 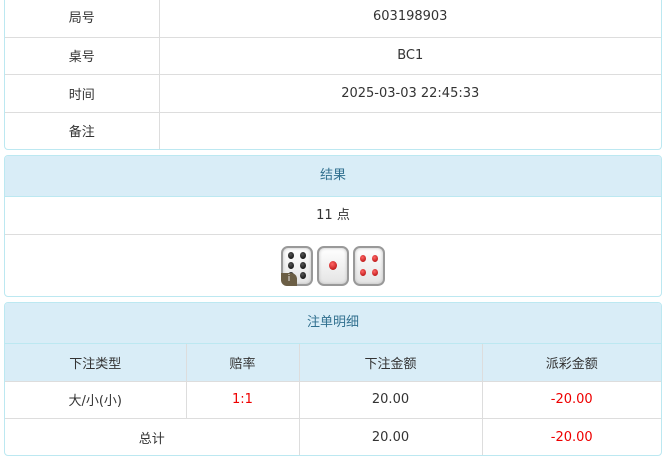 I want to click on bet-odds: 1:1, so click(x=242, y=400).